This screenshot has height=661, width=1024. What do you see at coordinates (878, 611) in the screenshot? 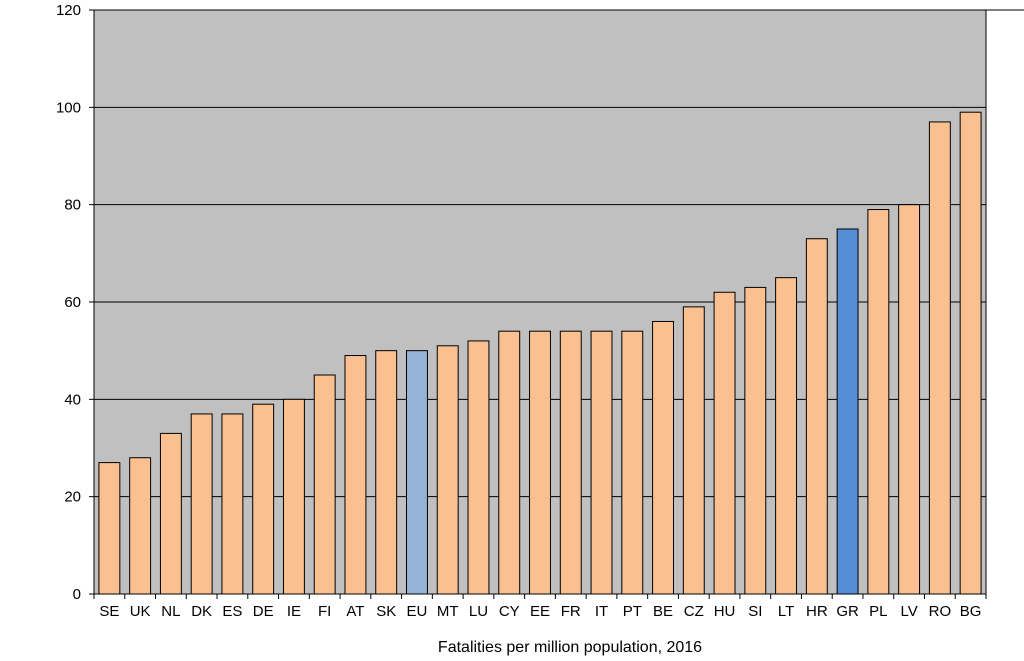
I see `x-tick-label: PL` at bounding box center [878, 611].